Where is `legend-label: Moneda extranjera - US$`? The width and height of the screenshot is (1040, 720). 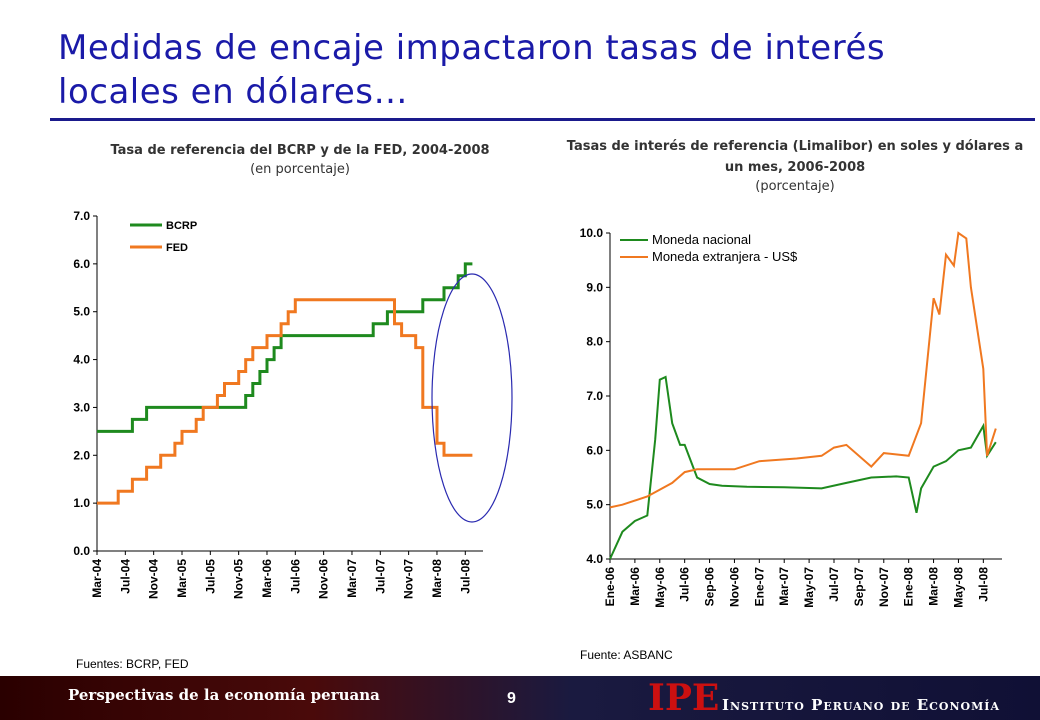
legend-label: Moneda extranjera - US$ is located at coordinates (725, 256).